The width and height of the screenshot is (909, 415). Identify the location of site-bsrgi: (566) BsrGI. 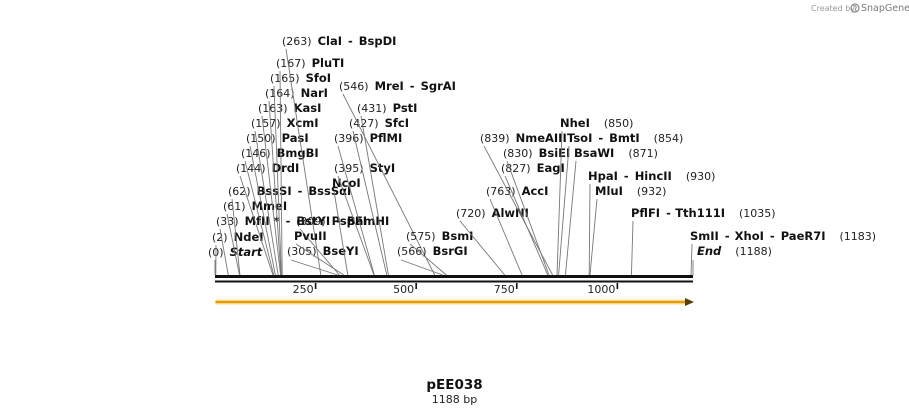
(432, 260).